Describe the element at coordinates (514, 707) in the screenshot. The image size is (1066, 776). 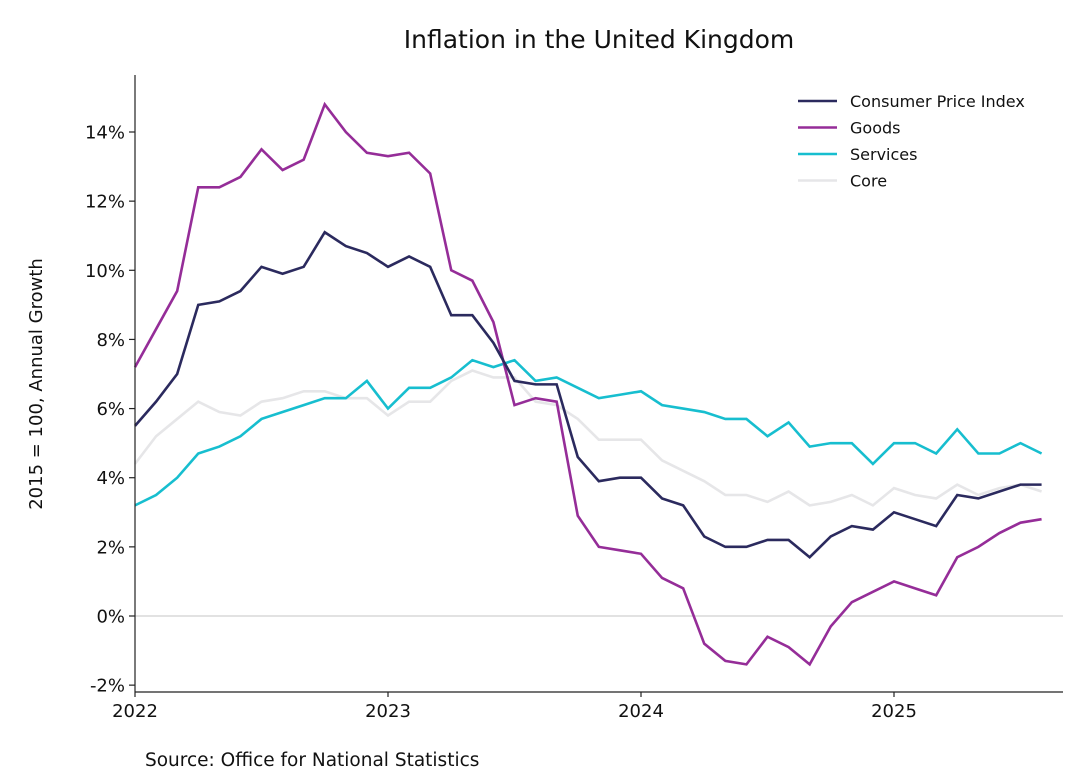
I see `x-axis-ticks: 2022 2023 2024 2025` at that location.